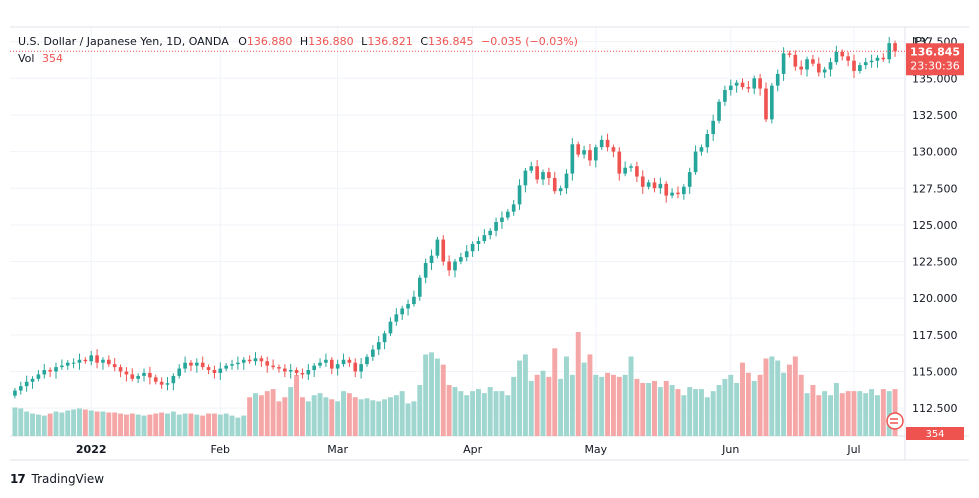  What do you see at coordinates (123, 41) in the screenshot?
I see `legend-symbol: U.S. Dollar / Japanese Yen, 1D, OANDA` at bounding box center [123, 41].